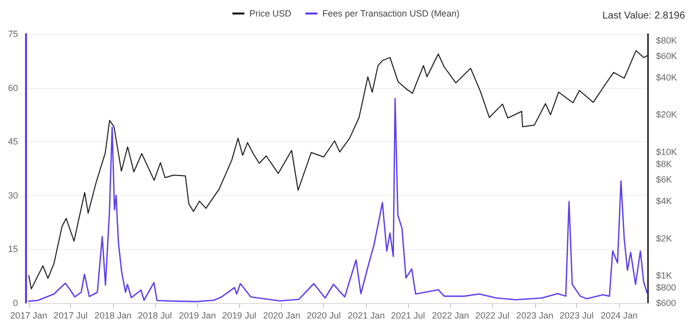  What do you see at coordinates (667, 77) in the screenshot?
I see `y2-tick-label: $40K` at bounding box center [667, 77].